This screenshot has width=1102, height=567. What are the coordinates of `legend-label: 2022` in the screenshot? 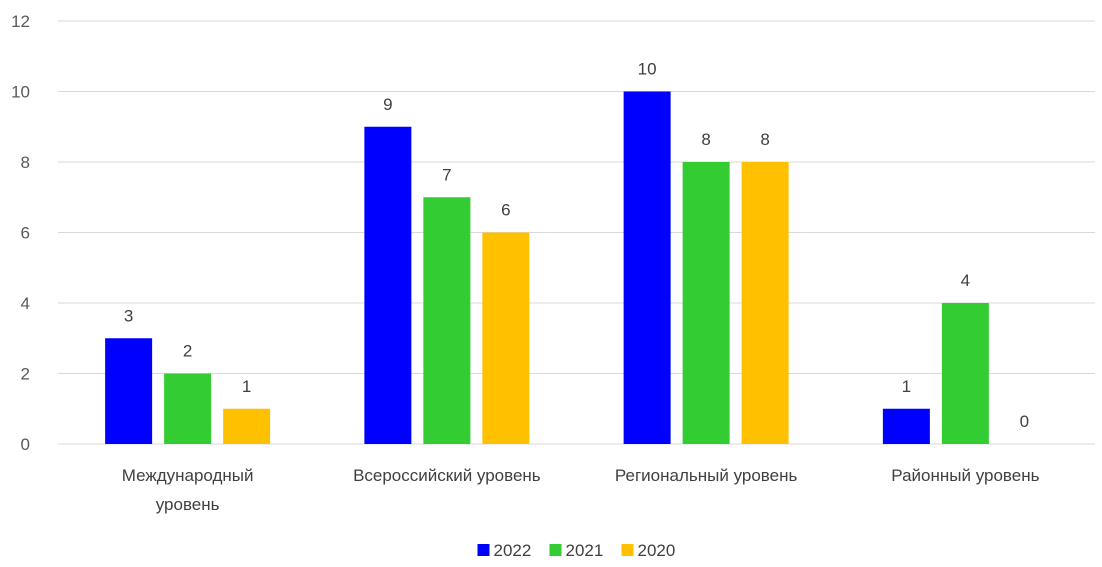 It's located at (513, 550).